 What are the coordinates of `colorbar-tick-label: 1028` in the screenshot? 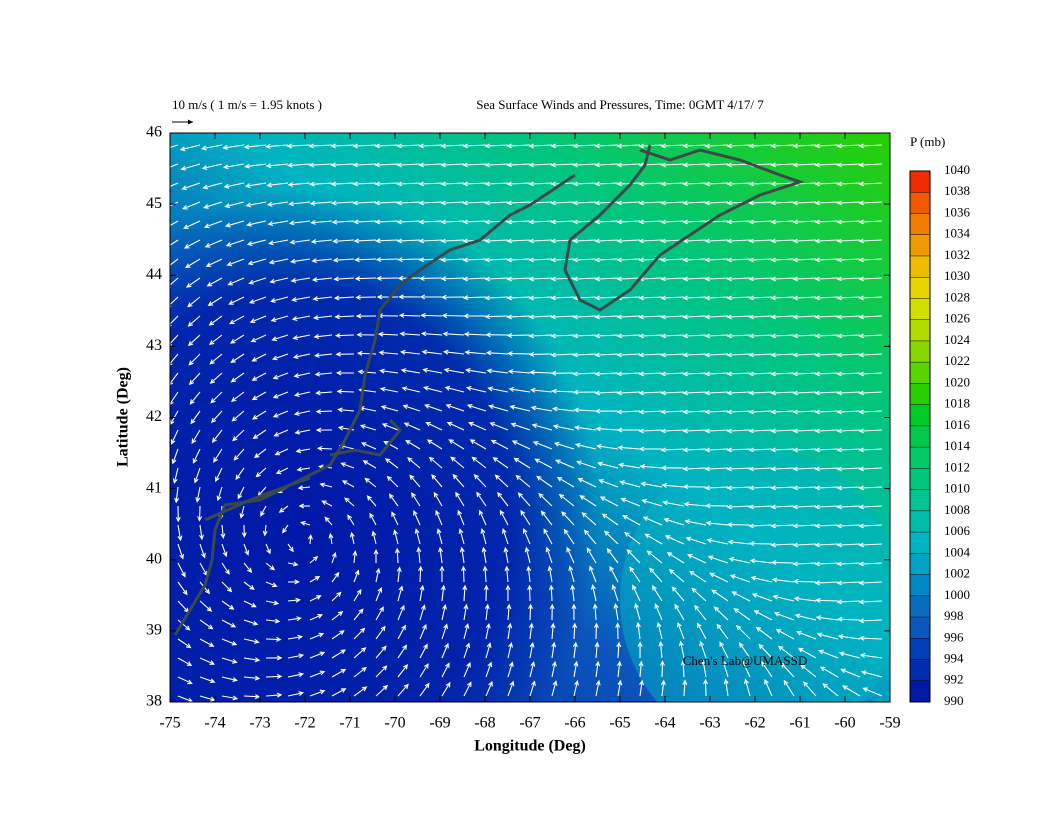 It's located at (957, 296).